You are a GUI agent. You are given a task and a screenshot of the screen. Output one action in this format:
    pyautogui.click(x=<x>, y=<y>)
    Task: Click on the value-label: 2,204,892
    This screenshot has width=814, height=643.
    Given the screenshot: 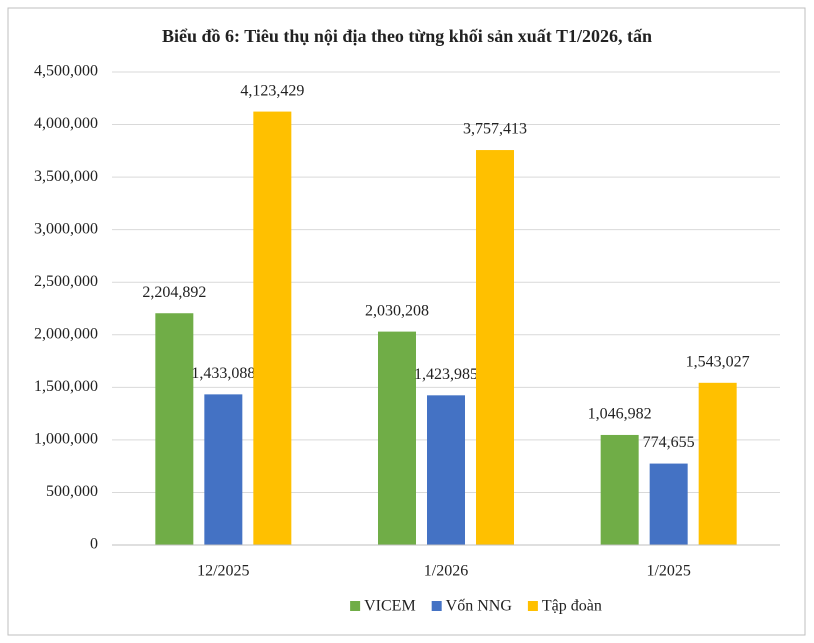 What is the action you would take?
    pyautogui.click(x=174, y=292)
    